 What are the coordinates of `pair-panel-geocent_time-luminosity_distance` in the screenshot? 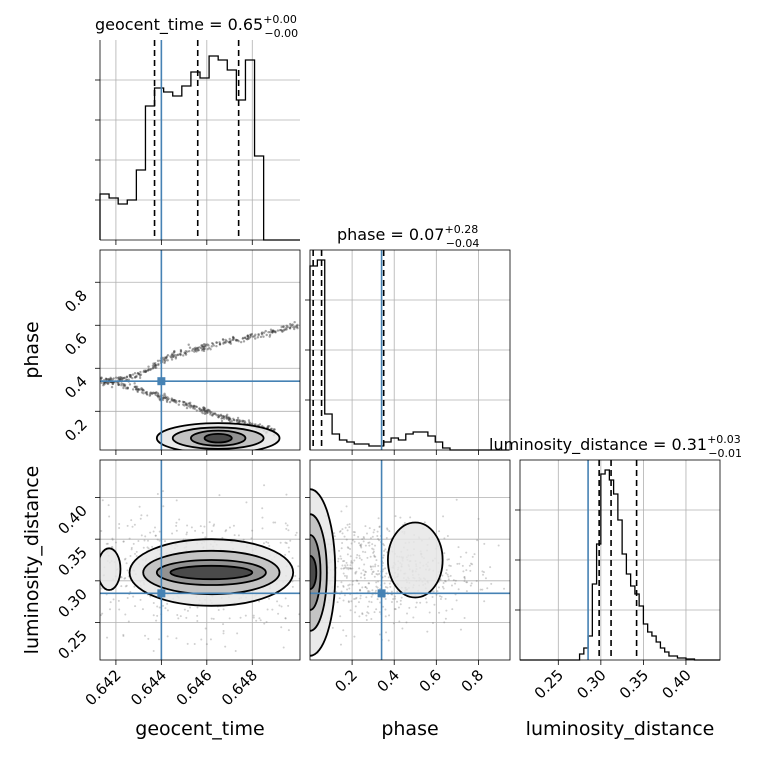 It's located at (202, 562).